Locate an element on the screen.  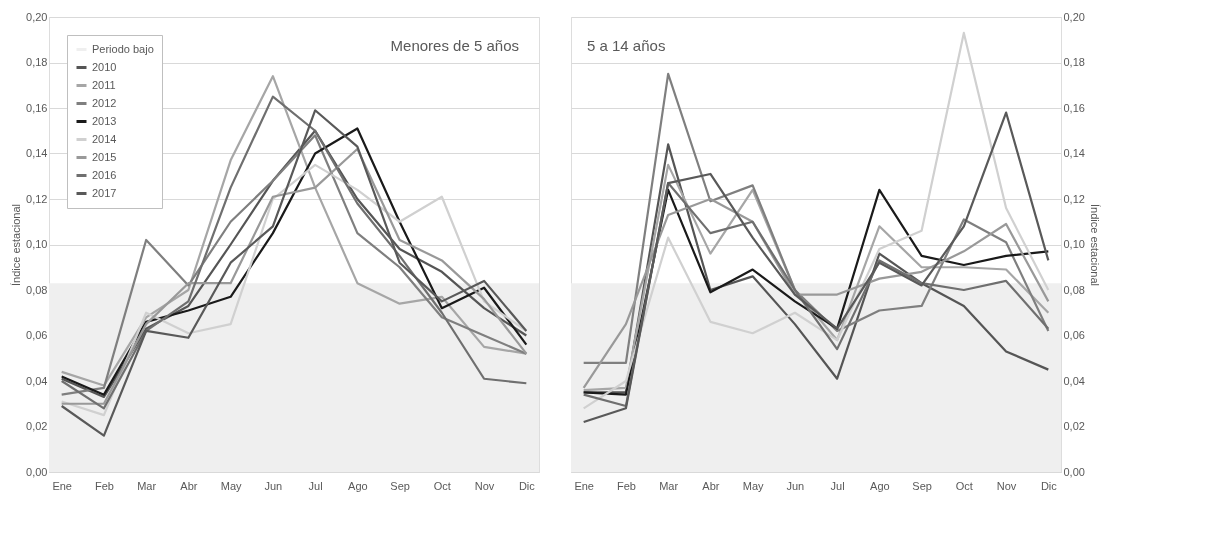
y-tick-label: 0,00 is located at coordinates (37, 471).